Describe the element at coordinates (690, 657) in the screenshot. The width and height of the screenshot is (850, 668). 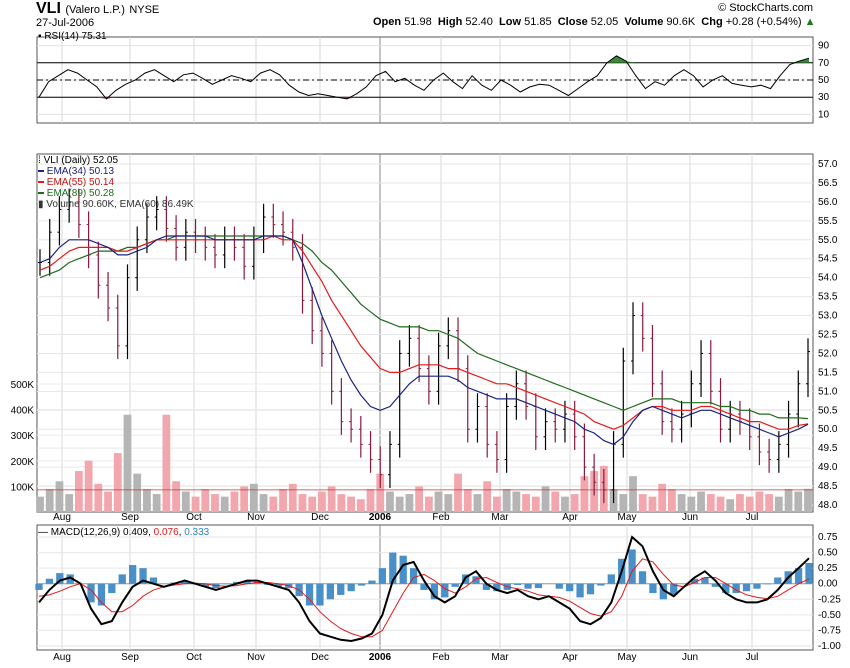
I see `macd-x-tick-label: Jun` at that location.